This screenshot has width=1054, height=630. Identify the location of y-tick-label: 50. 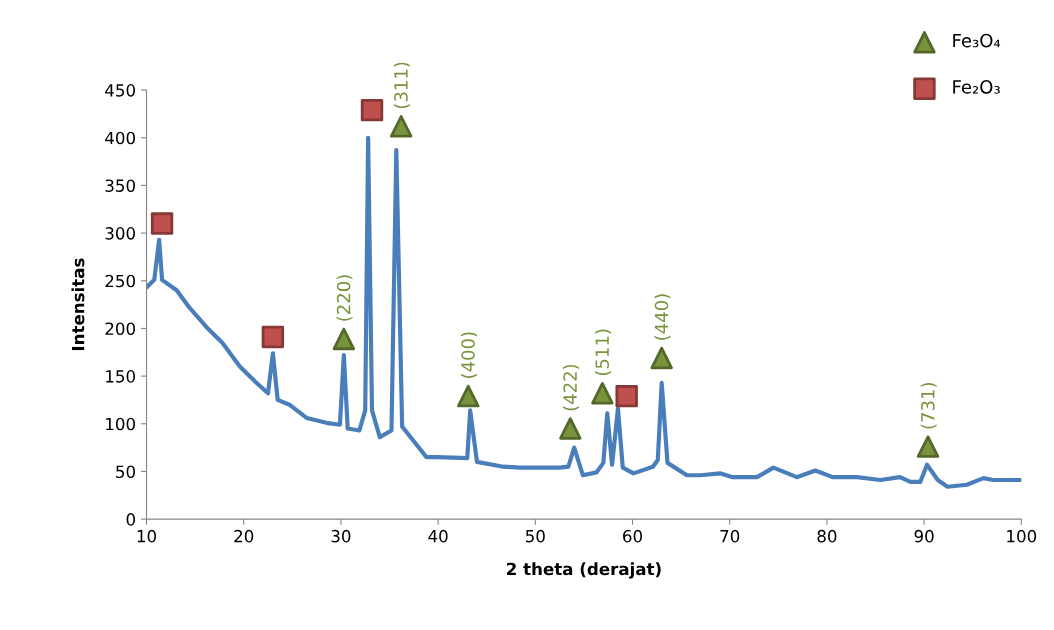
(125, 472).